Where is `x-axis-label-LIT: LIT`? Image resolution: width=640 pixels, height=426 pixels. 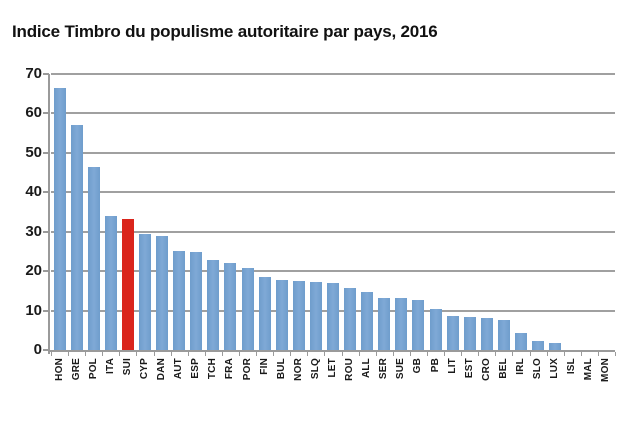
x-axis-label-LIT: LIT is located at coordinates (452, 366).